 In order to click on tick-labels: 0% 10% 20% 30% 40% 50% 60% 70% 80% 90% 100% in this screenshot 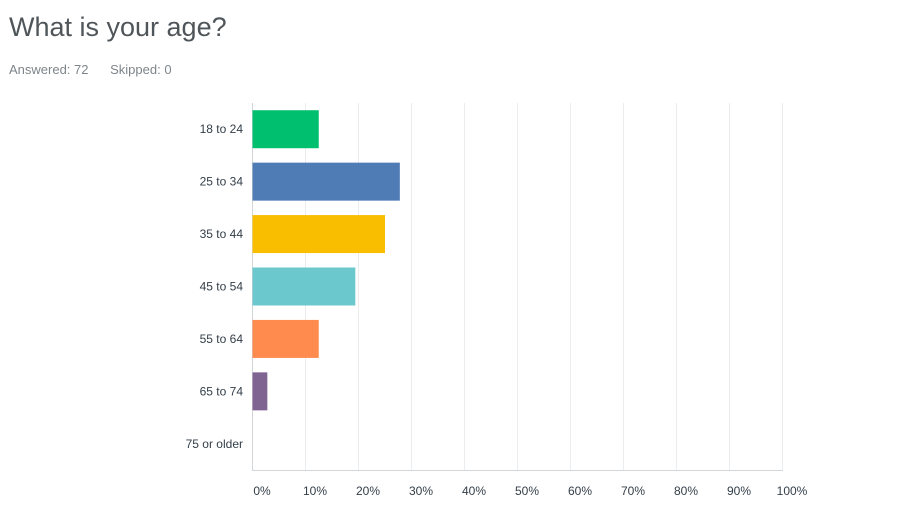, I will do `click(530, 491)`.